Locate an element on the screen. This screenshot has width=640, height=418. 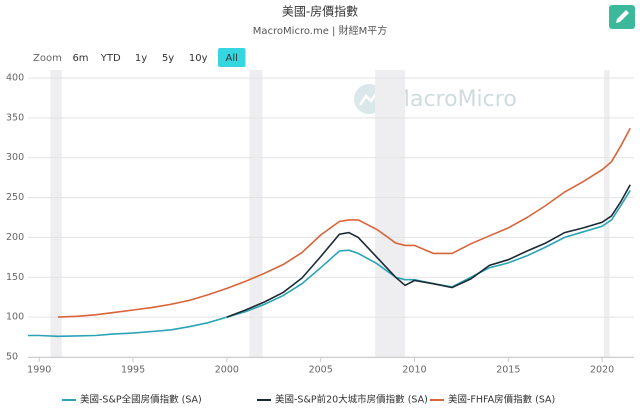
x-tick-label: 1990 is located at coordinates (39, 370).